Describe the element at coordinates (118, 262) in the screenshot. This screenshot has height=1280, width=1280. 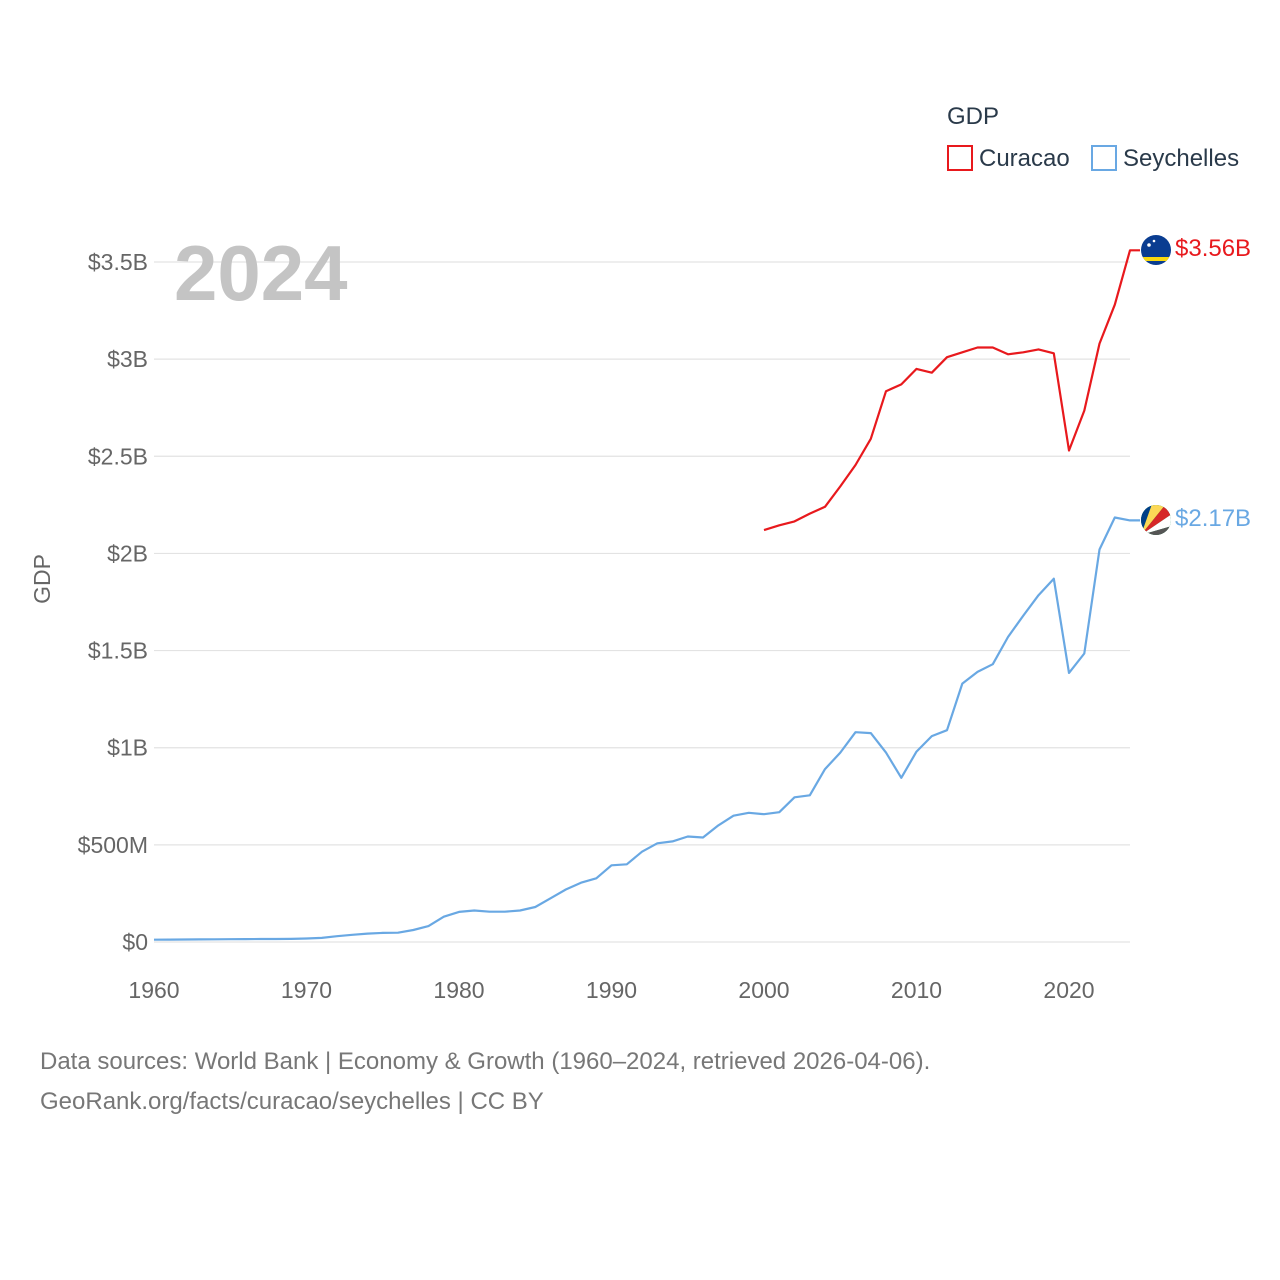
I see `y-tick-label: $3.5B` at that location.